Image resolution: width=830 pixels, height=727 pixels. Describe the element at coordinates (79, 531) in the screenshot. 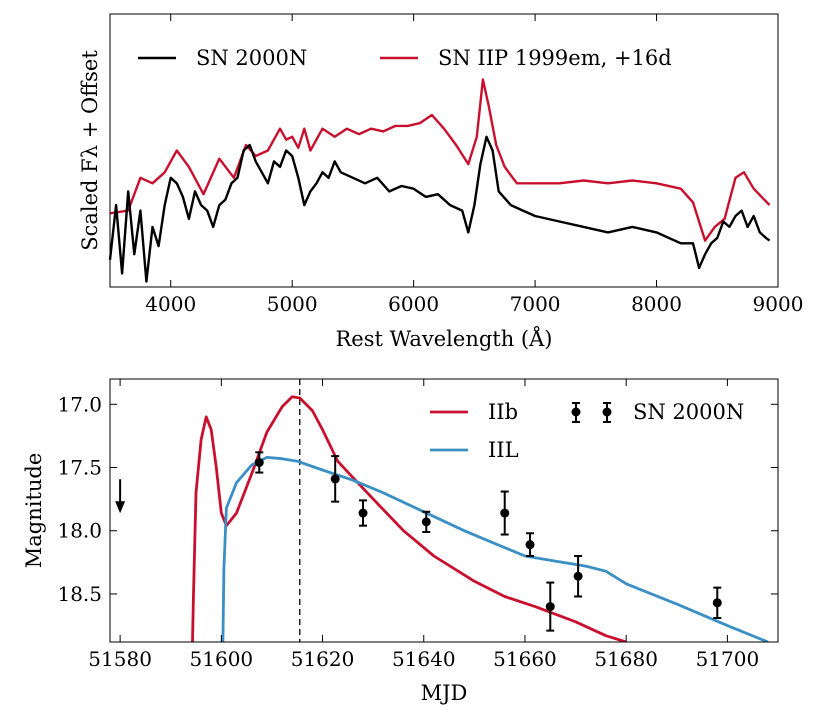

I see `y-tick-label: 18.0` at that location.